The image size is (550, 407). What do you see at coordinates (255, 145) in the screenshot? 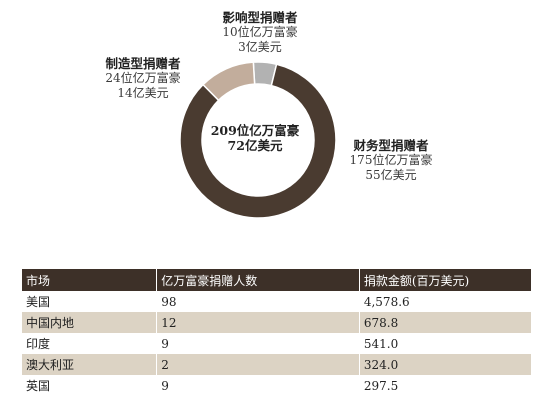
I see `center-amount: 72亿美元` at bounding box center [255, 145].